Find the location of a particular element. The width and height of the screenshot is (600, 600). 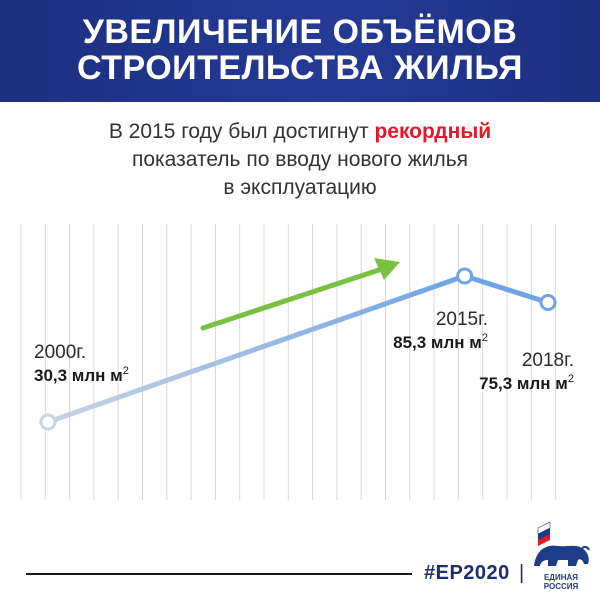

trend-arrow-shaft is located at coordinates (294, 298).